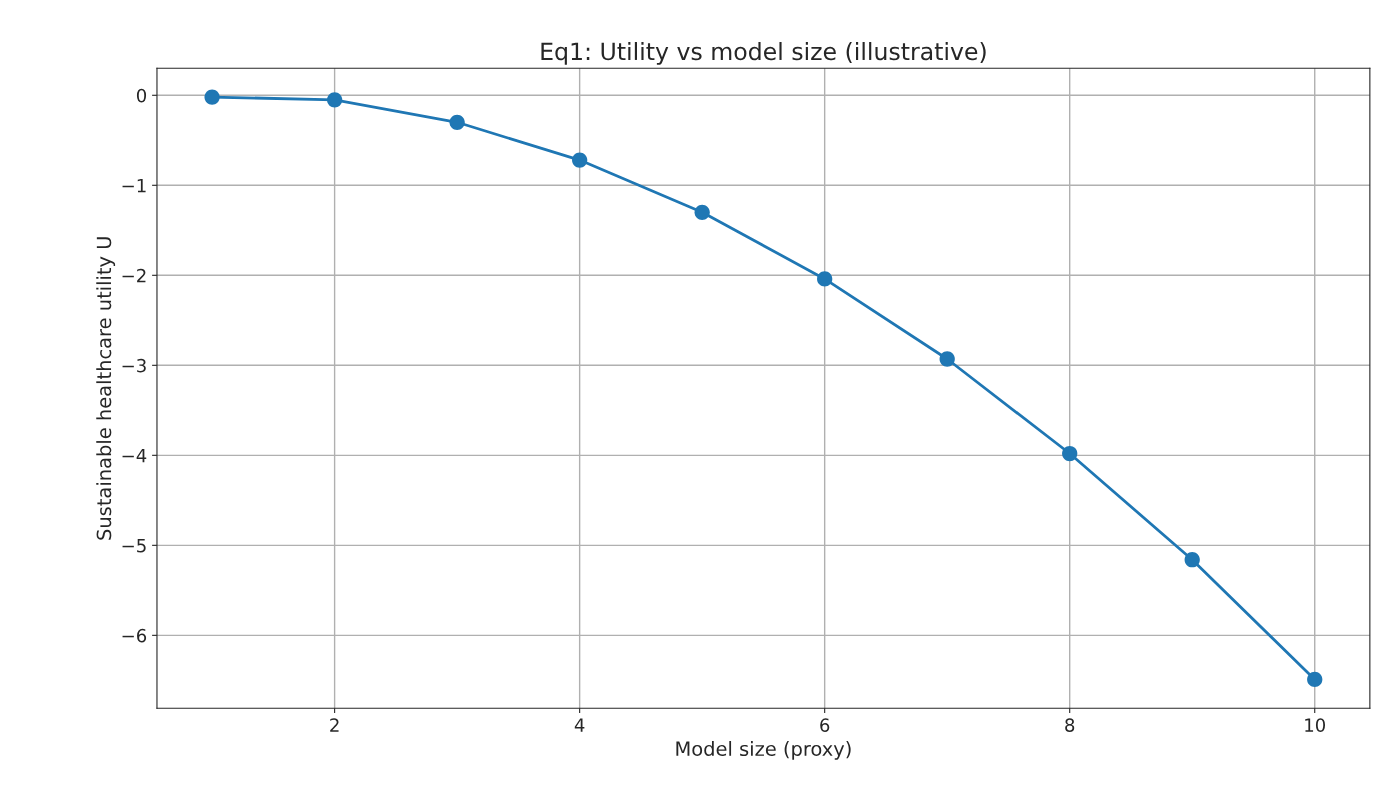  What do you see at coordinates (134, 365) in the screenshot?
I see `y-tick-label: −3` at bounding box center [134, 365].